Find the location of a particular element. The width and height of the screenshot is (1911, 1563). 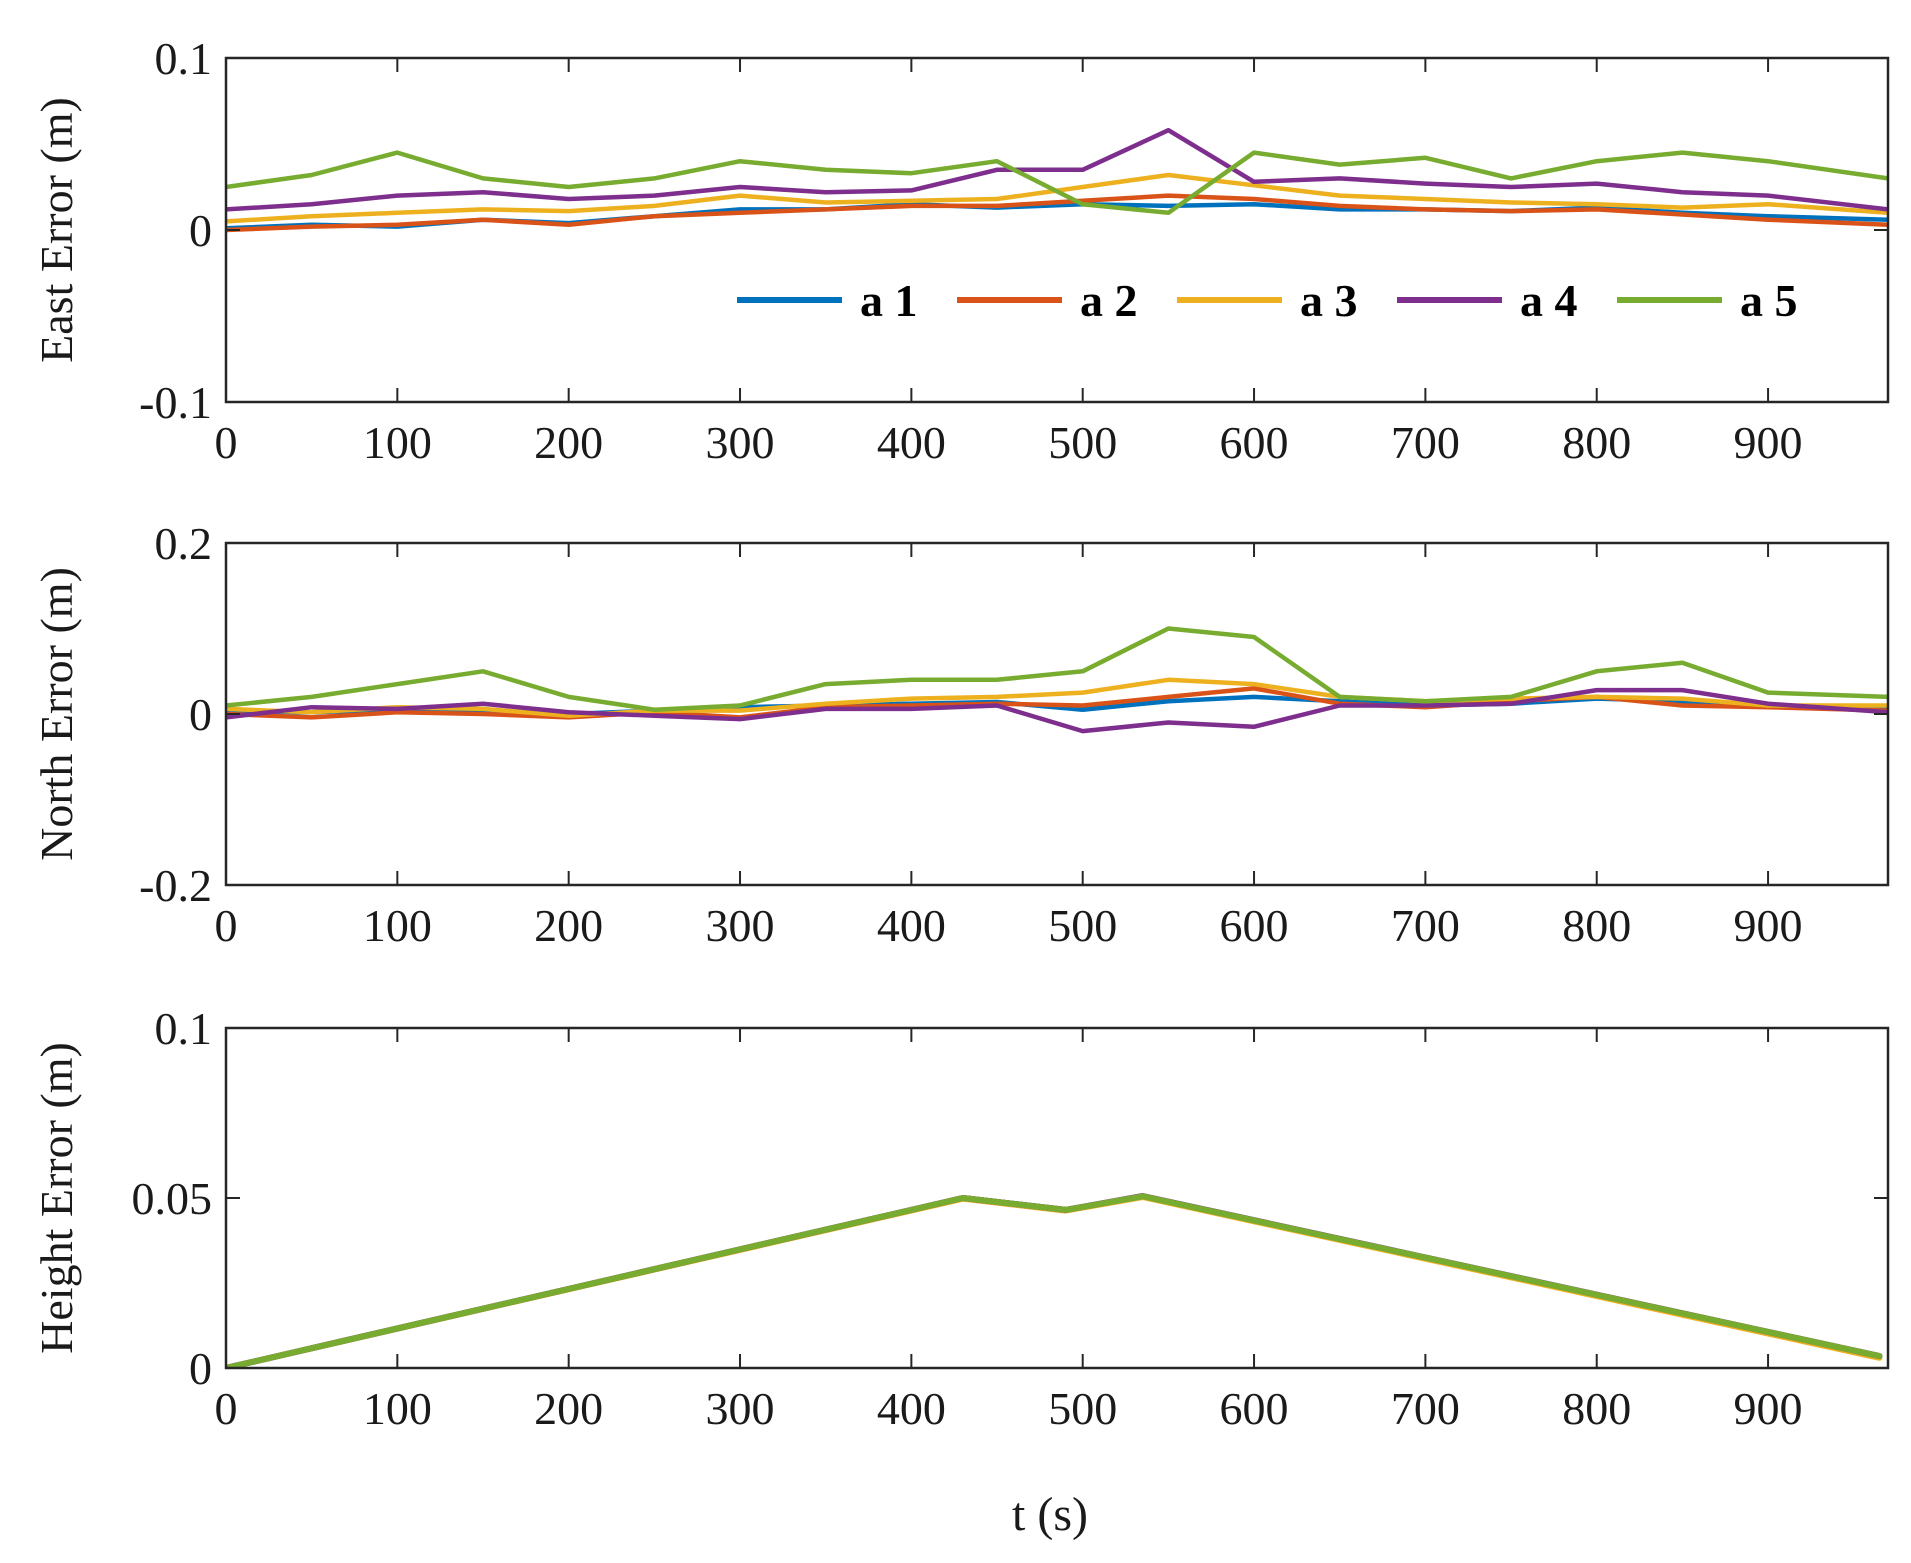

east-series-a3 is located at coordinates (1057, 198).